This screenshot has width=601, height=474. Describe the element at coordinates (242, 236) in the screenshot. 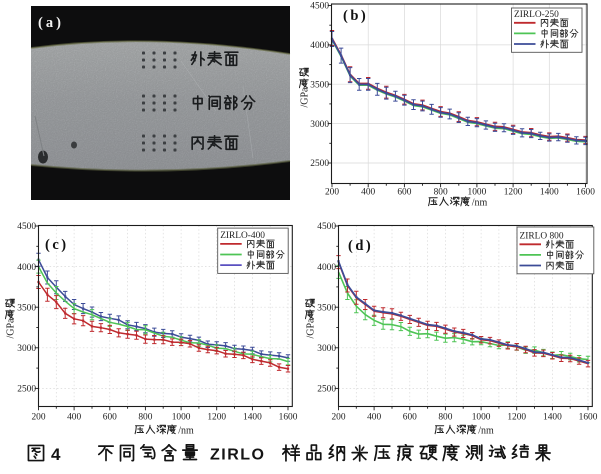

I see `svg-text: ZIRLO-400` at that location.